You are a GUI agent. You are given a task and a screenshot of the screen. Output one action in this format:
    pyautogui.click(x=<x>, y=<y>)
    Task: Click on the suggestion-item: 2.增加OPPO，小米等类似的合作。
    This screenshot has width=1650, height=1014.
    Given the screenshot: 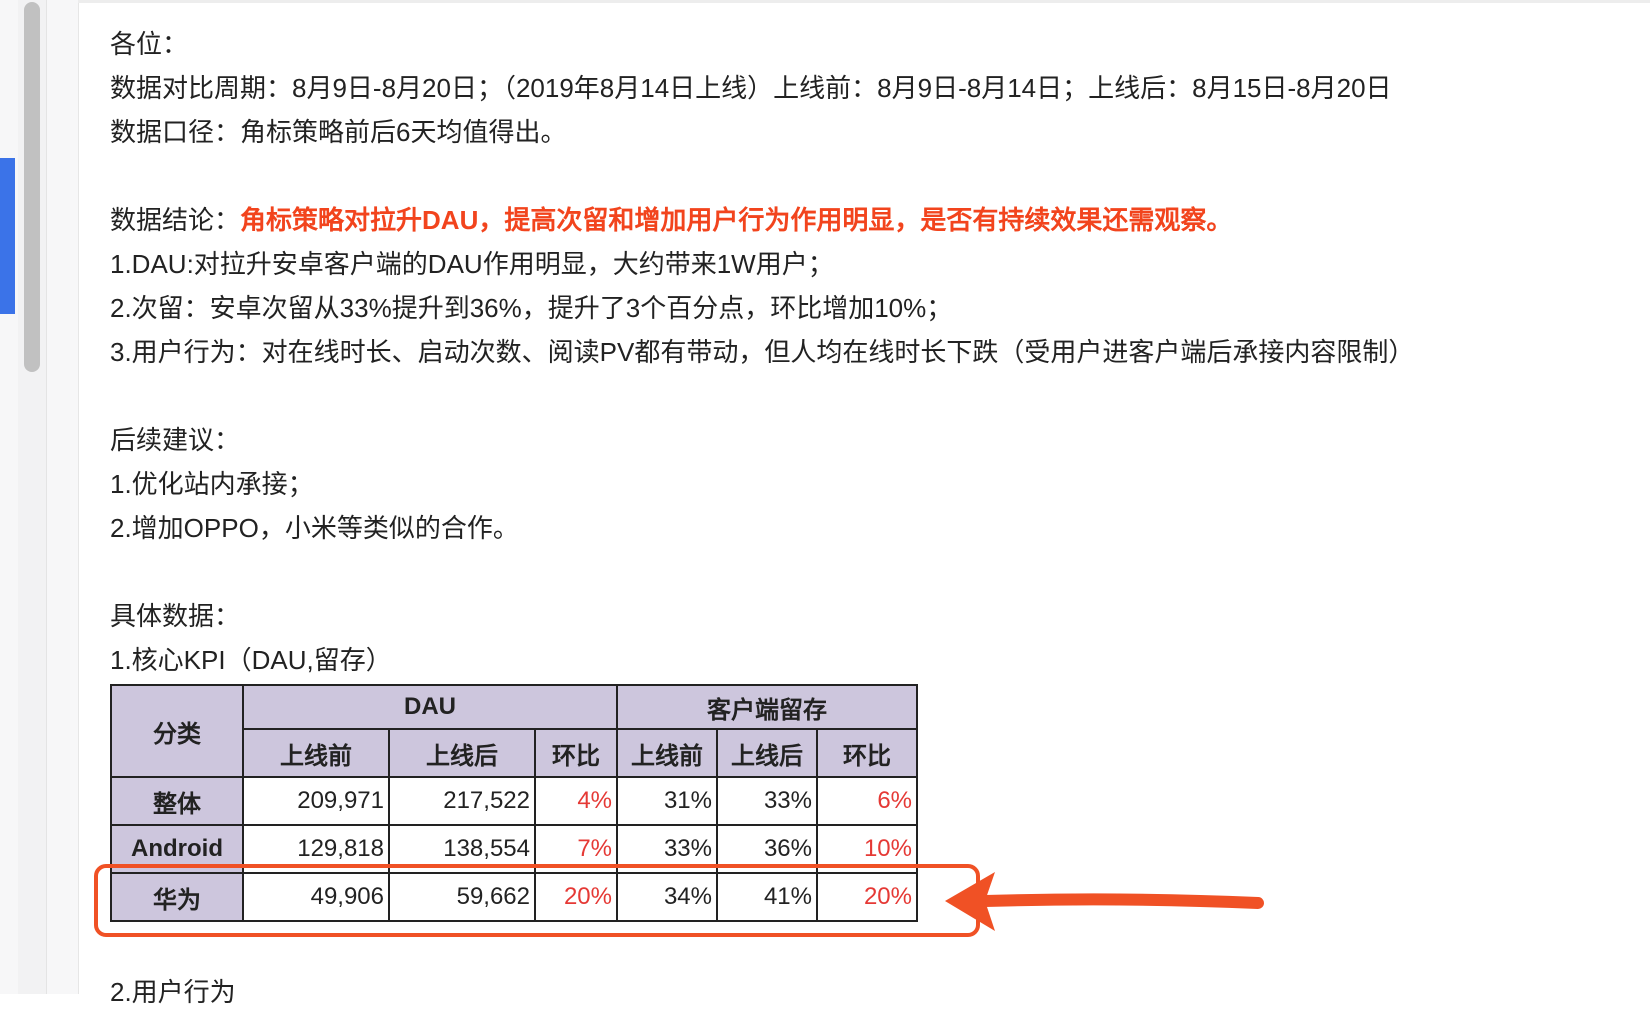 What is the action you would take?
    pyautogui.click(x=314, y=528)
    